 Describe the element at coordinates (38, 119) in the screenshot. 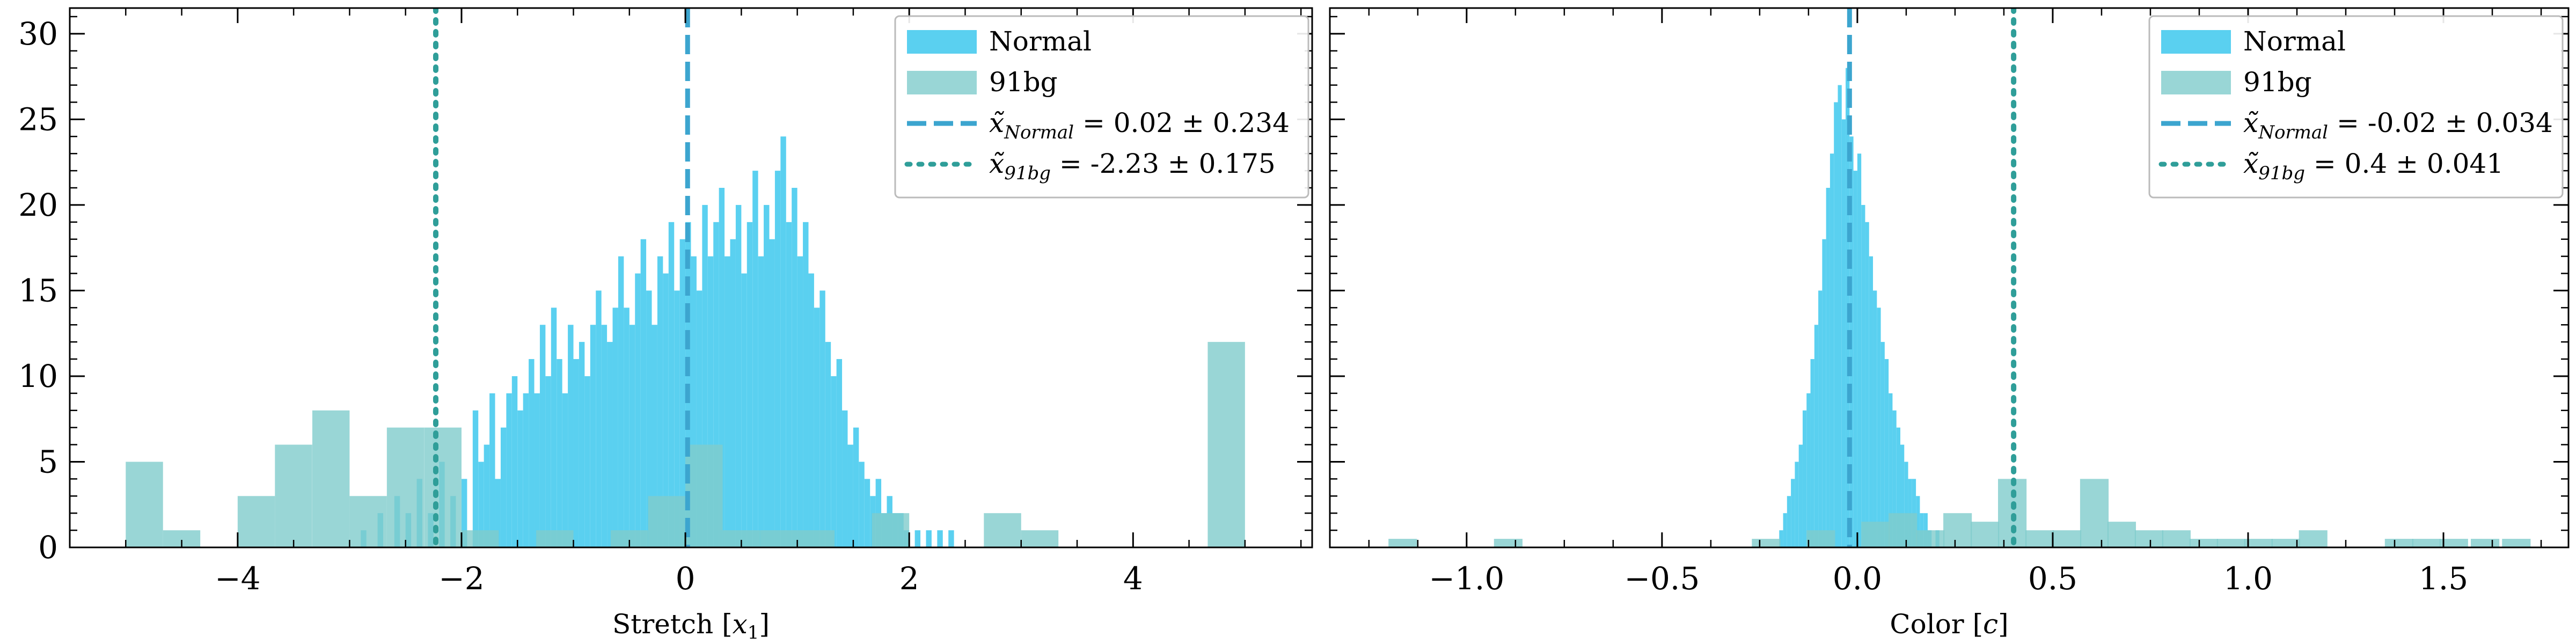

I see `y-tick-label: 25` at that location.